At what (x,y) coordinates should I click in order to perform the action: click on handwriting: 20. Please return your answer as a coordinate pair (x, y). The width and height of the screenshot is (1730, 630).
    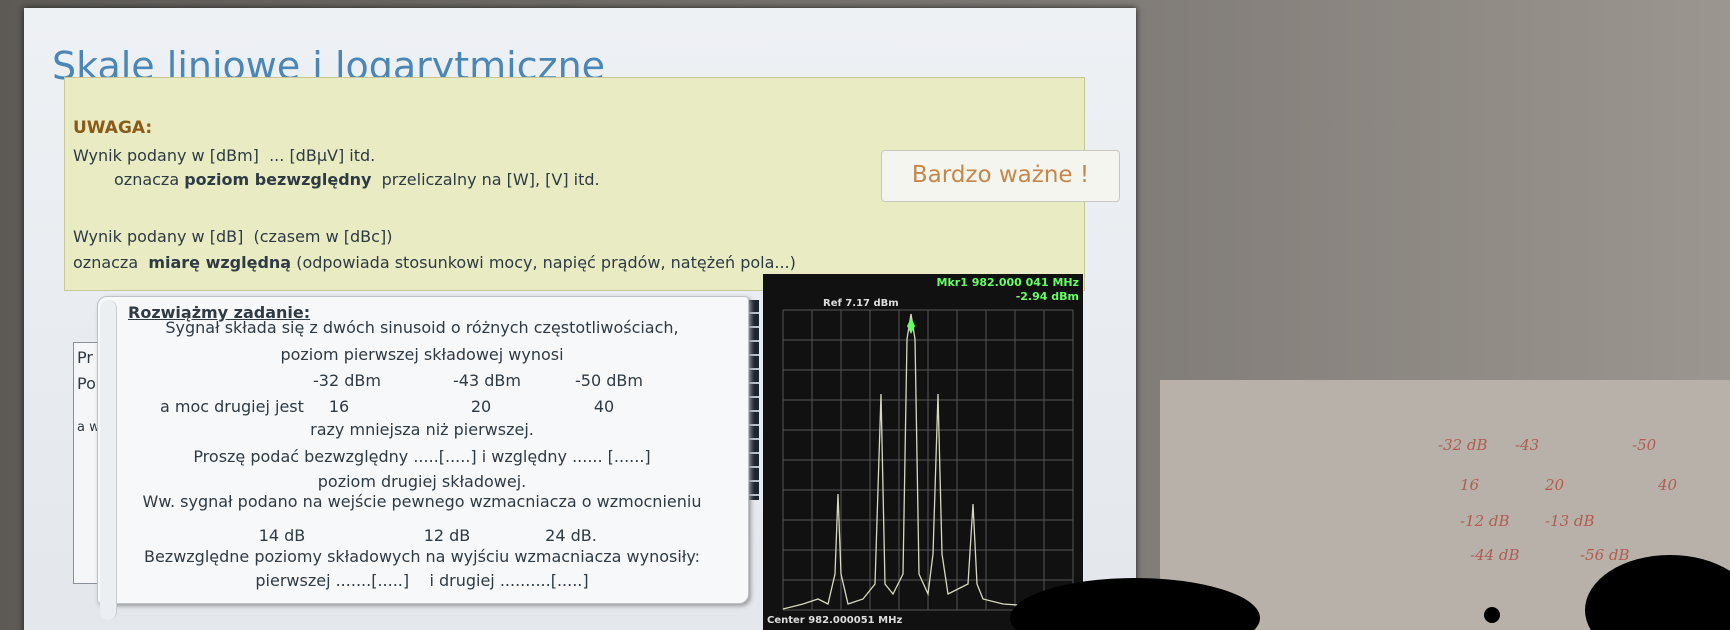
    Looking at the image, I should click on (1555, 485).